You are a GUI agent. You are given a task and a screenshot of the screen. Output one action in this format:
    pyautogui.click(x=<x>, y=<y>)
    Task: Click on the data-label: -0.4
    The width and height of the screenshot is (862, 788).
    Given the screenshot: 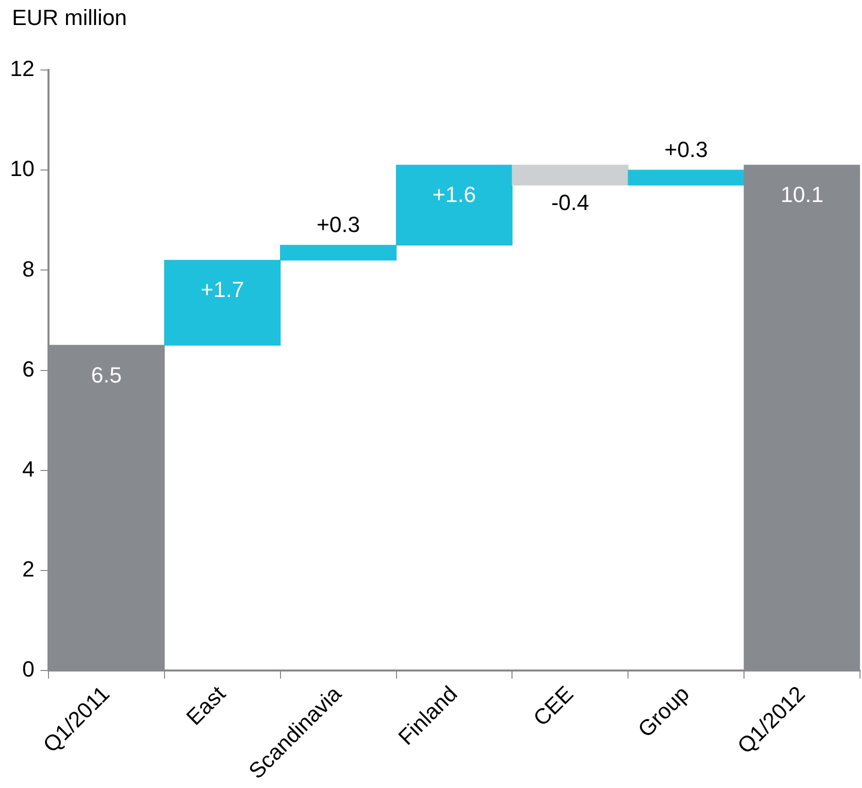 What is the action you would take?
    pyautogui.click(x=570, y=203)
    